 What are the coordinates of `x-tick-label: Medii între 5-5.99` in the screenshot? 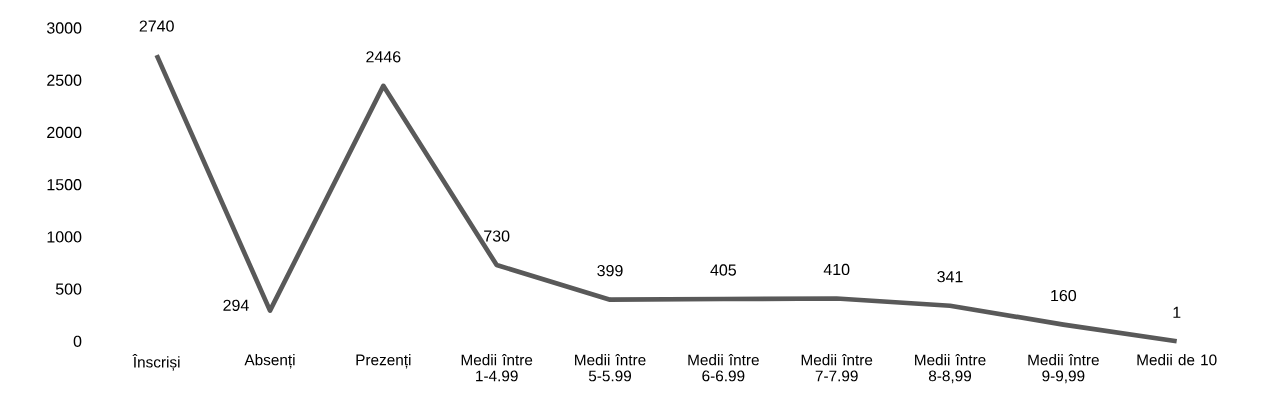 It's located at (610, 368).